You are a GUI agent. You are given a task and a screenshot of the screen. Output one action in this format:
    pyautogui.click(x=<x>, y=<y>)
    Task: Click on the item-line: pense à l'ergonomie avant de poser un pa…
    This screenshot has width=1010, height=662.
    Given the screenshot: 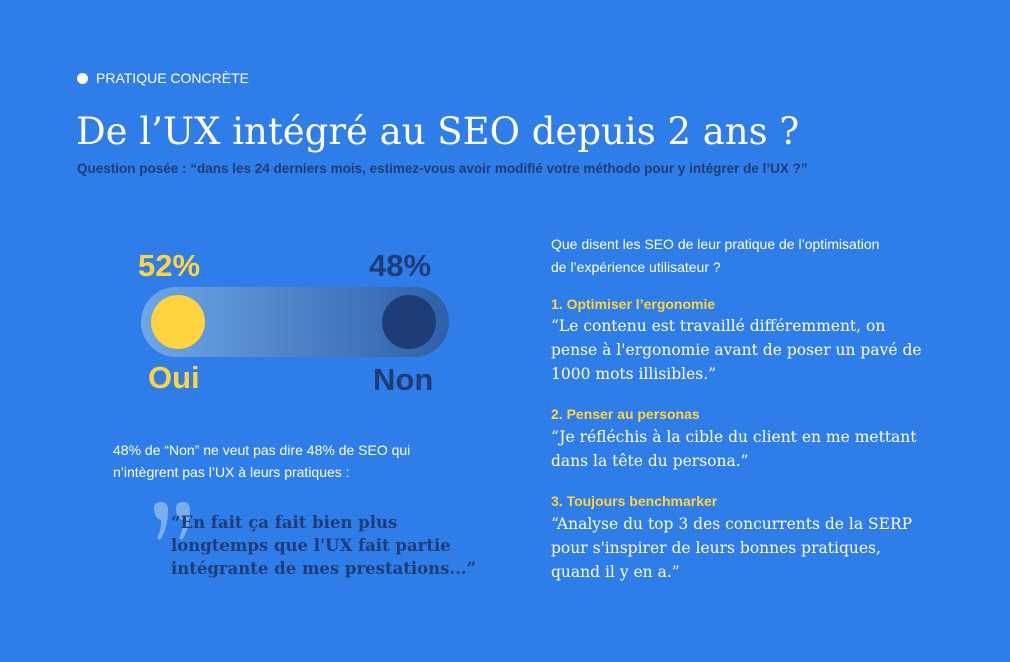 What is the action you would take?
    pyautogui.click(x=736, y=350)
    